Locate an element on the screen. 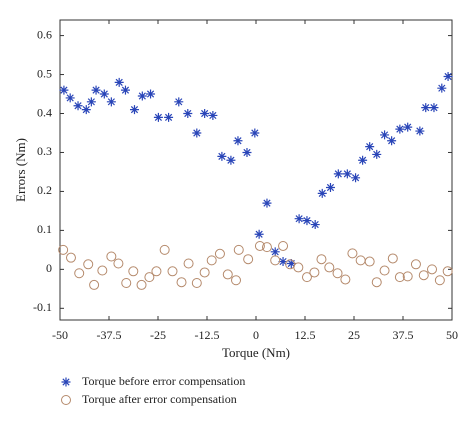 The width and height of the screenshot is (474, 424). y-tick-label: 0.3 is located at coordinates (44, 151).